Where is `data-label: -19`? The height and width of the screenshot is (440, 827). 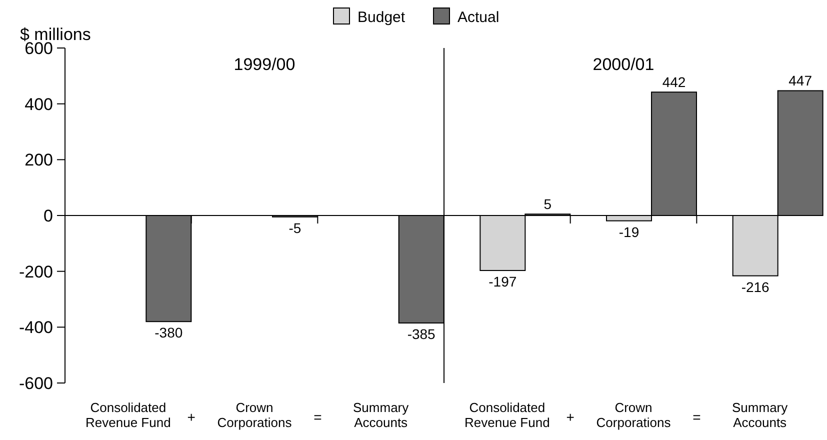
data-label: -19 is located at coordinates (629, 232).